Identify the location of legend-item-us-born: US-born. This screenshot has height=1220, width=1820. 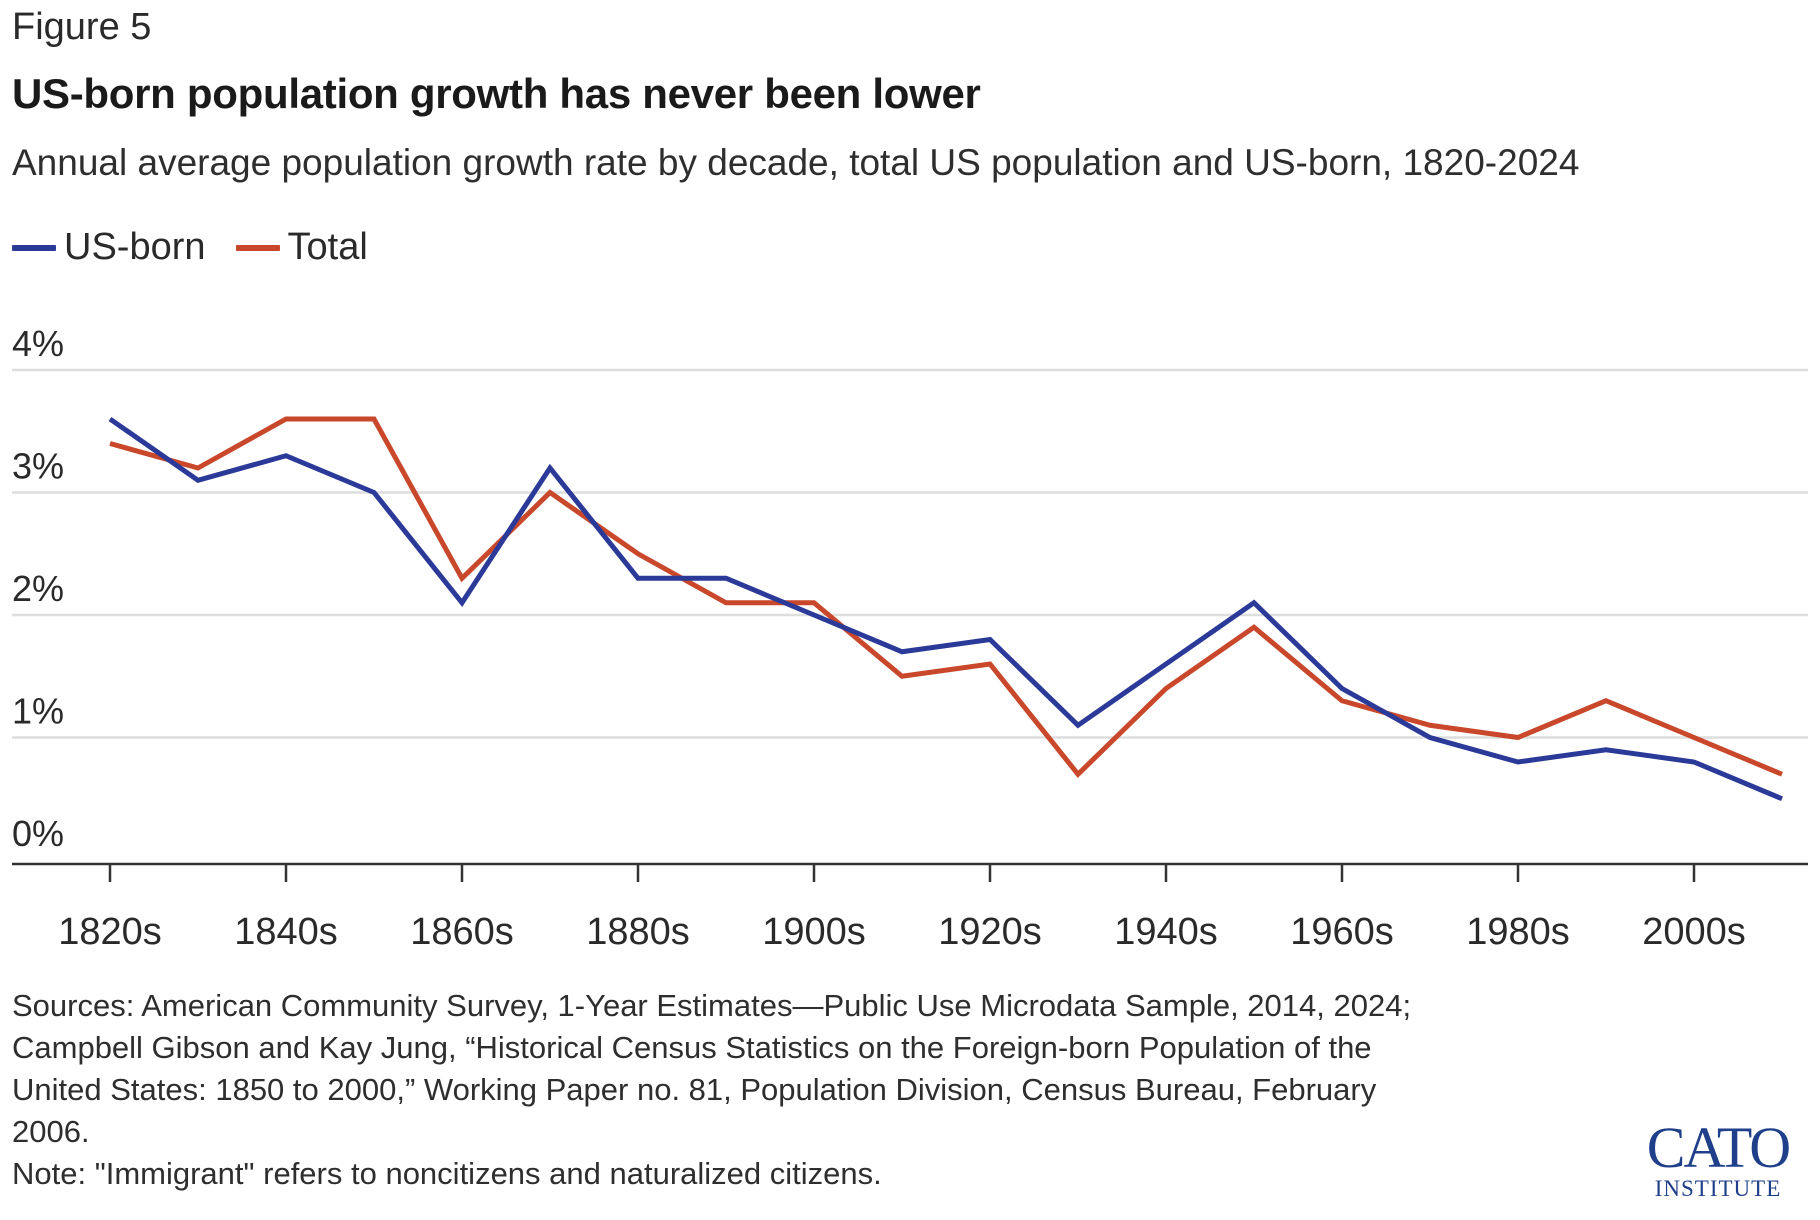
(109, 247).